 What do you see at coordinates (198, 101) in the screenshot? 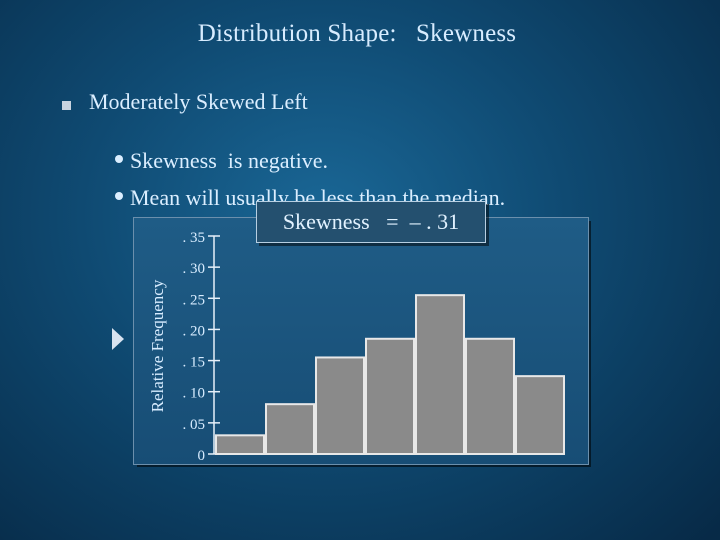
I see `bullet-heading: Moderately Skewed Left` at bounding box center [198, 101].